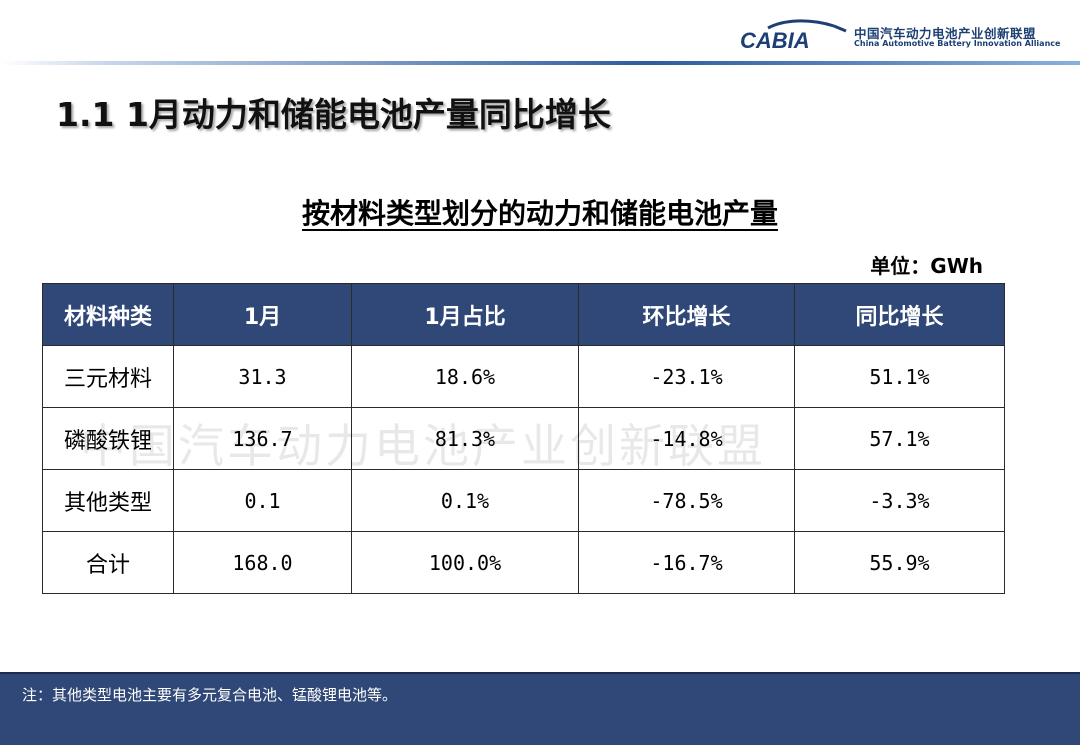 Image resolution: width=1080 pixels, height=745 pixels. What do you see at coordinates (686, 438) in the screenshot?
I see `cell-mom: -14.8%` at bounding box center [686, 438].